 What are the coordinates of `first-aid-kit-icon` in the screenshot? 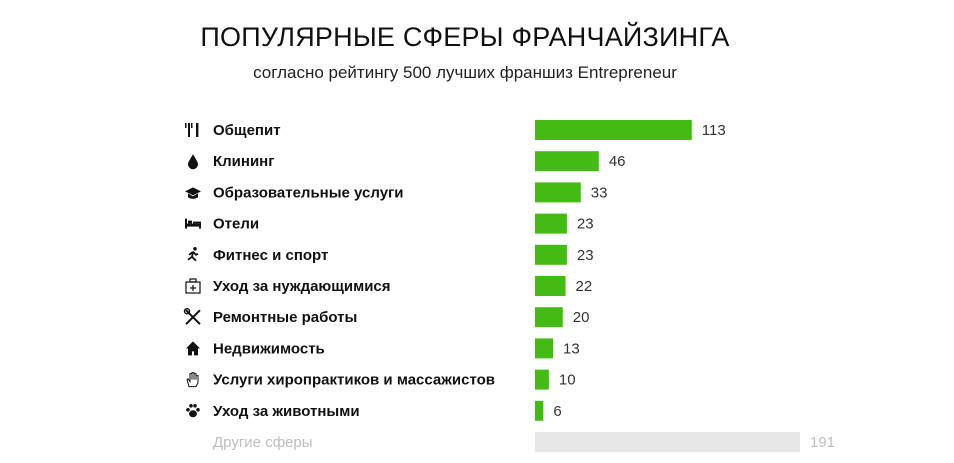 It's located at (193, 286).